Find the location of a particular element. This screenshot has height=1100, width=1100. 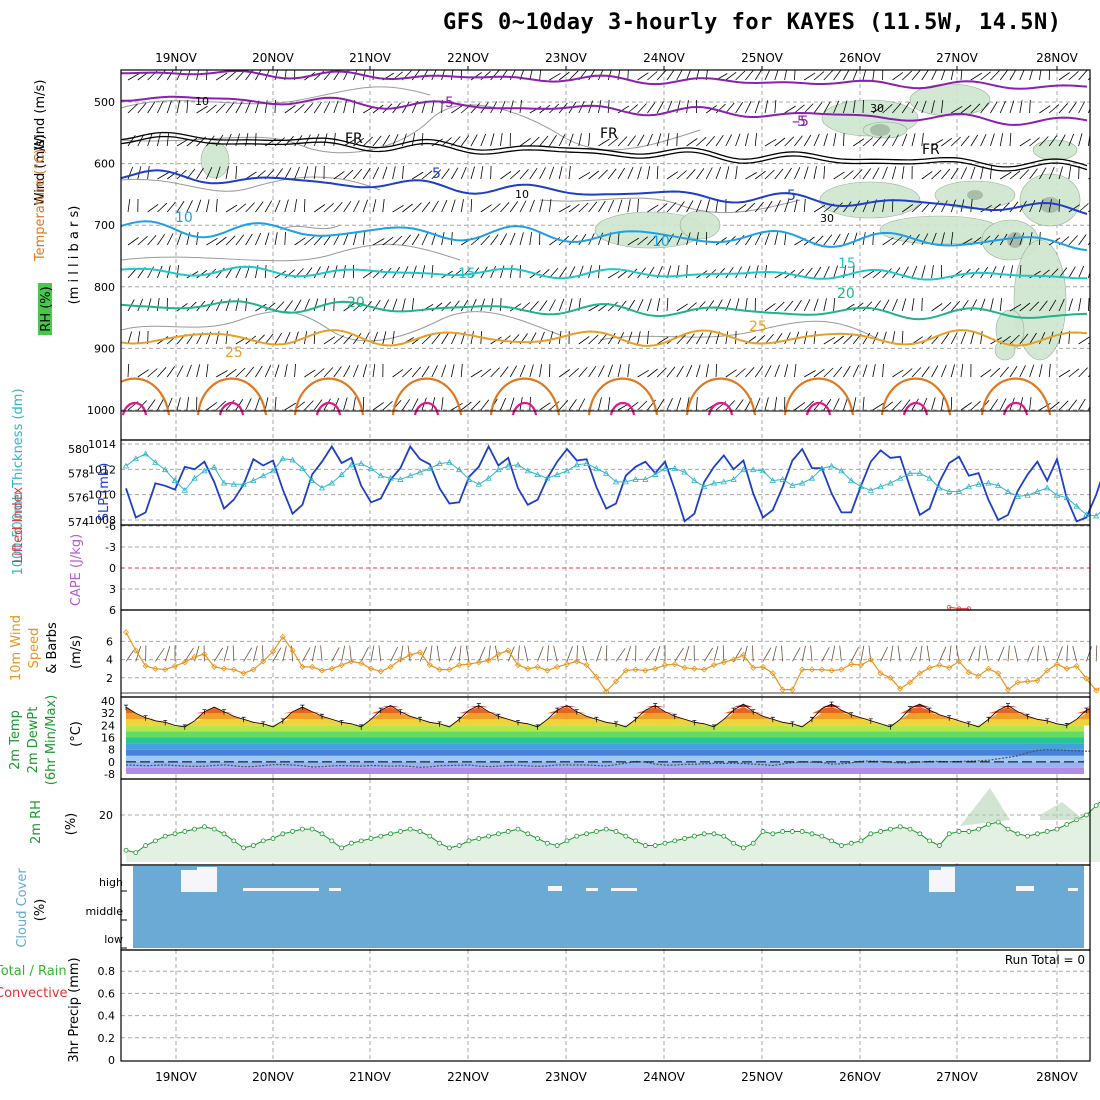

temp-tick-label: 24 is located at coordinates (108, 725).